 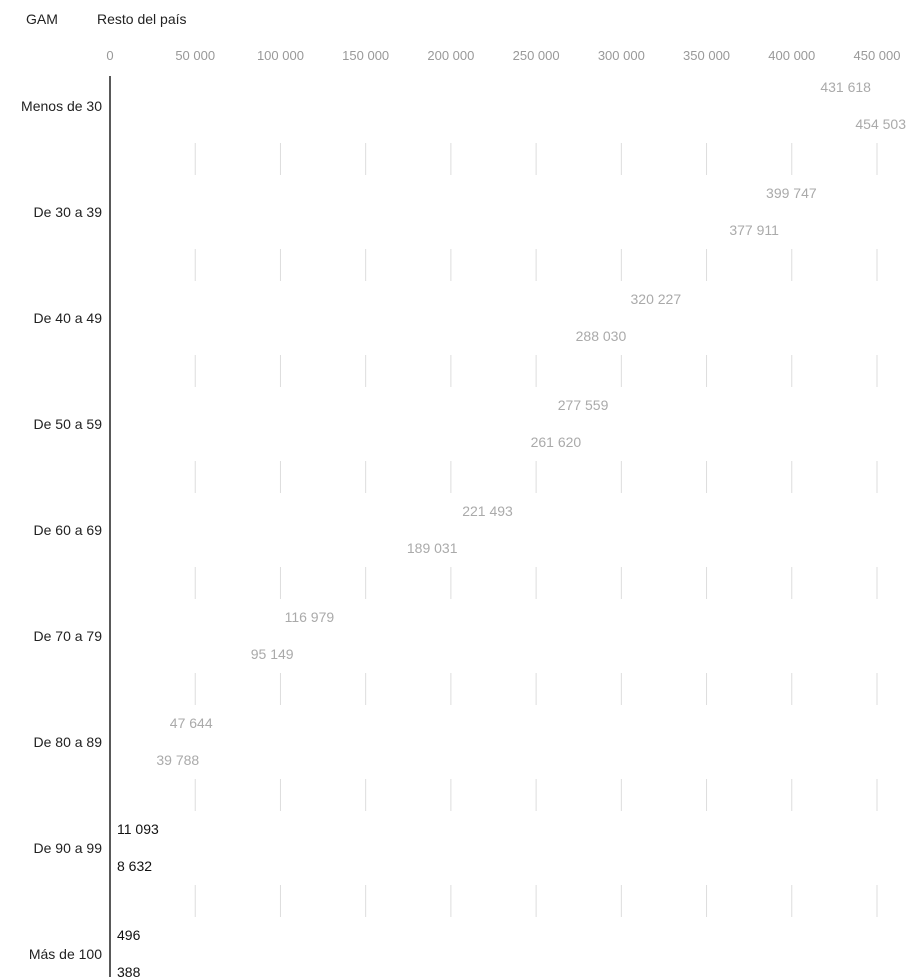 What do you see at coordinates (432, 548) in the screenshot?
I see `data-label: 189 031` at bounding box center [432, 548].